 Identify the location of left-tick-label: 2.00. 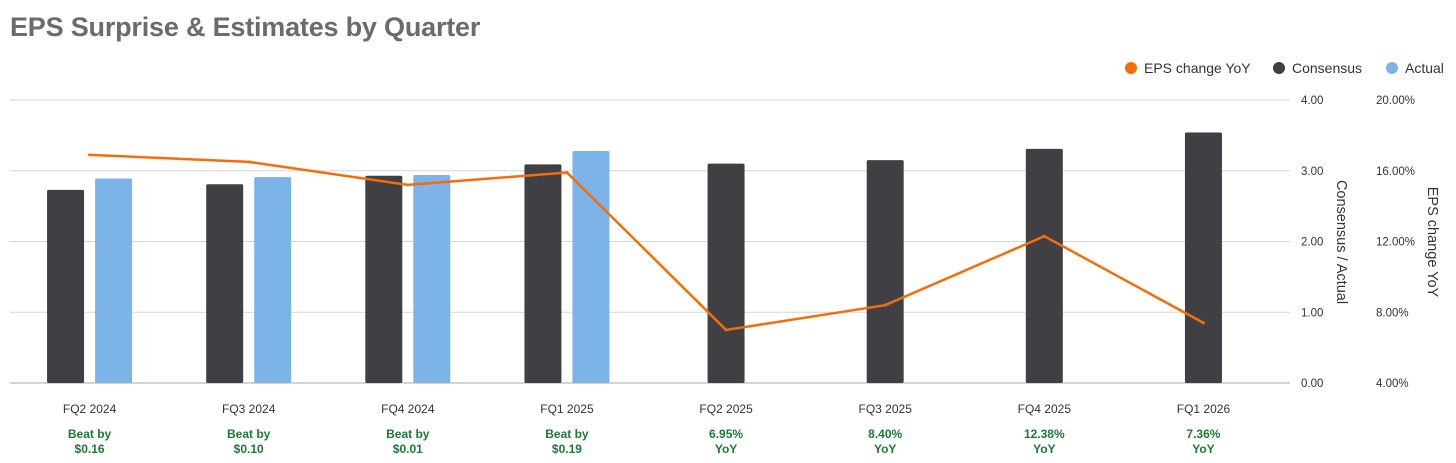
(1312, 243).